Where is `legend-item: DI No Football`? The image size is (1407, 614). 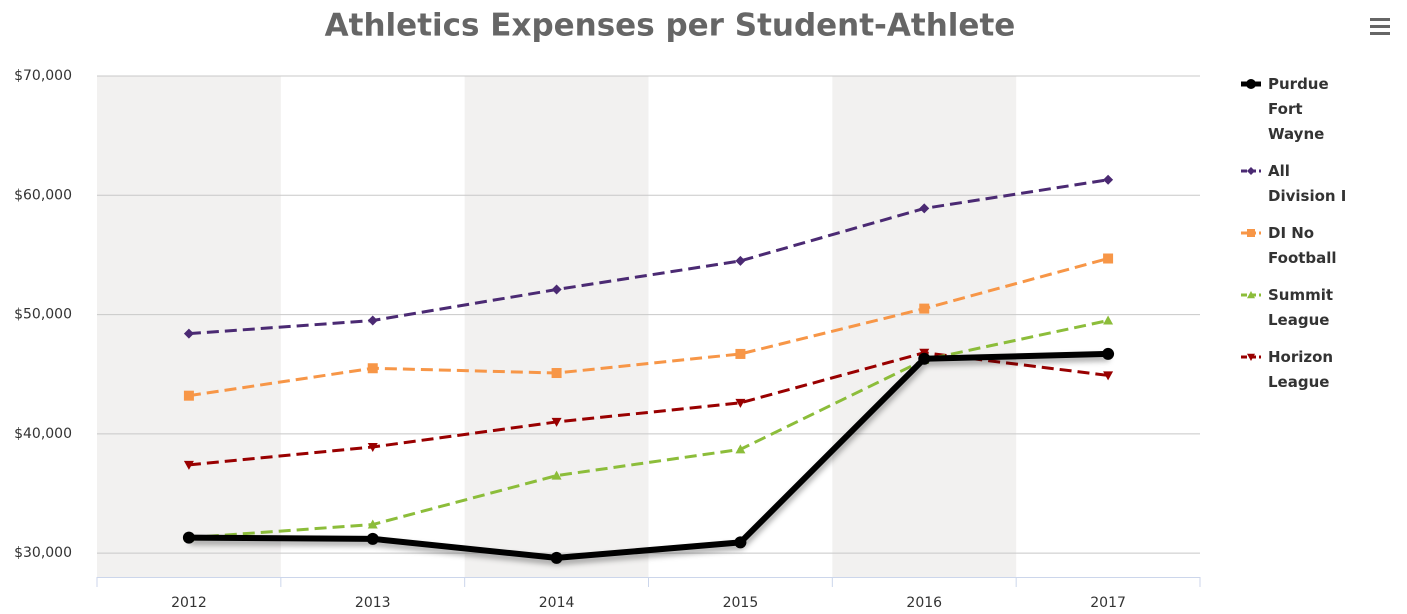 legend-item: DI No Football is located at coordinates (1320, 246).